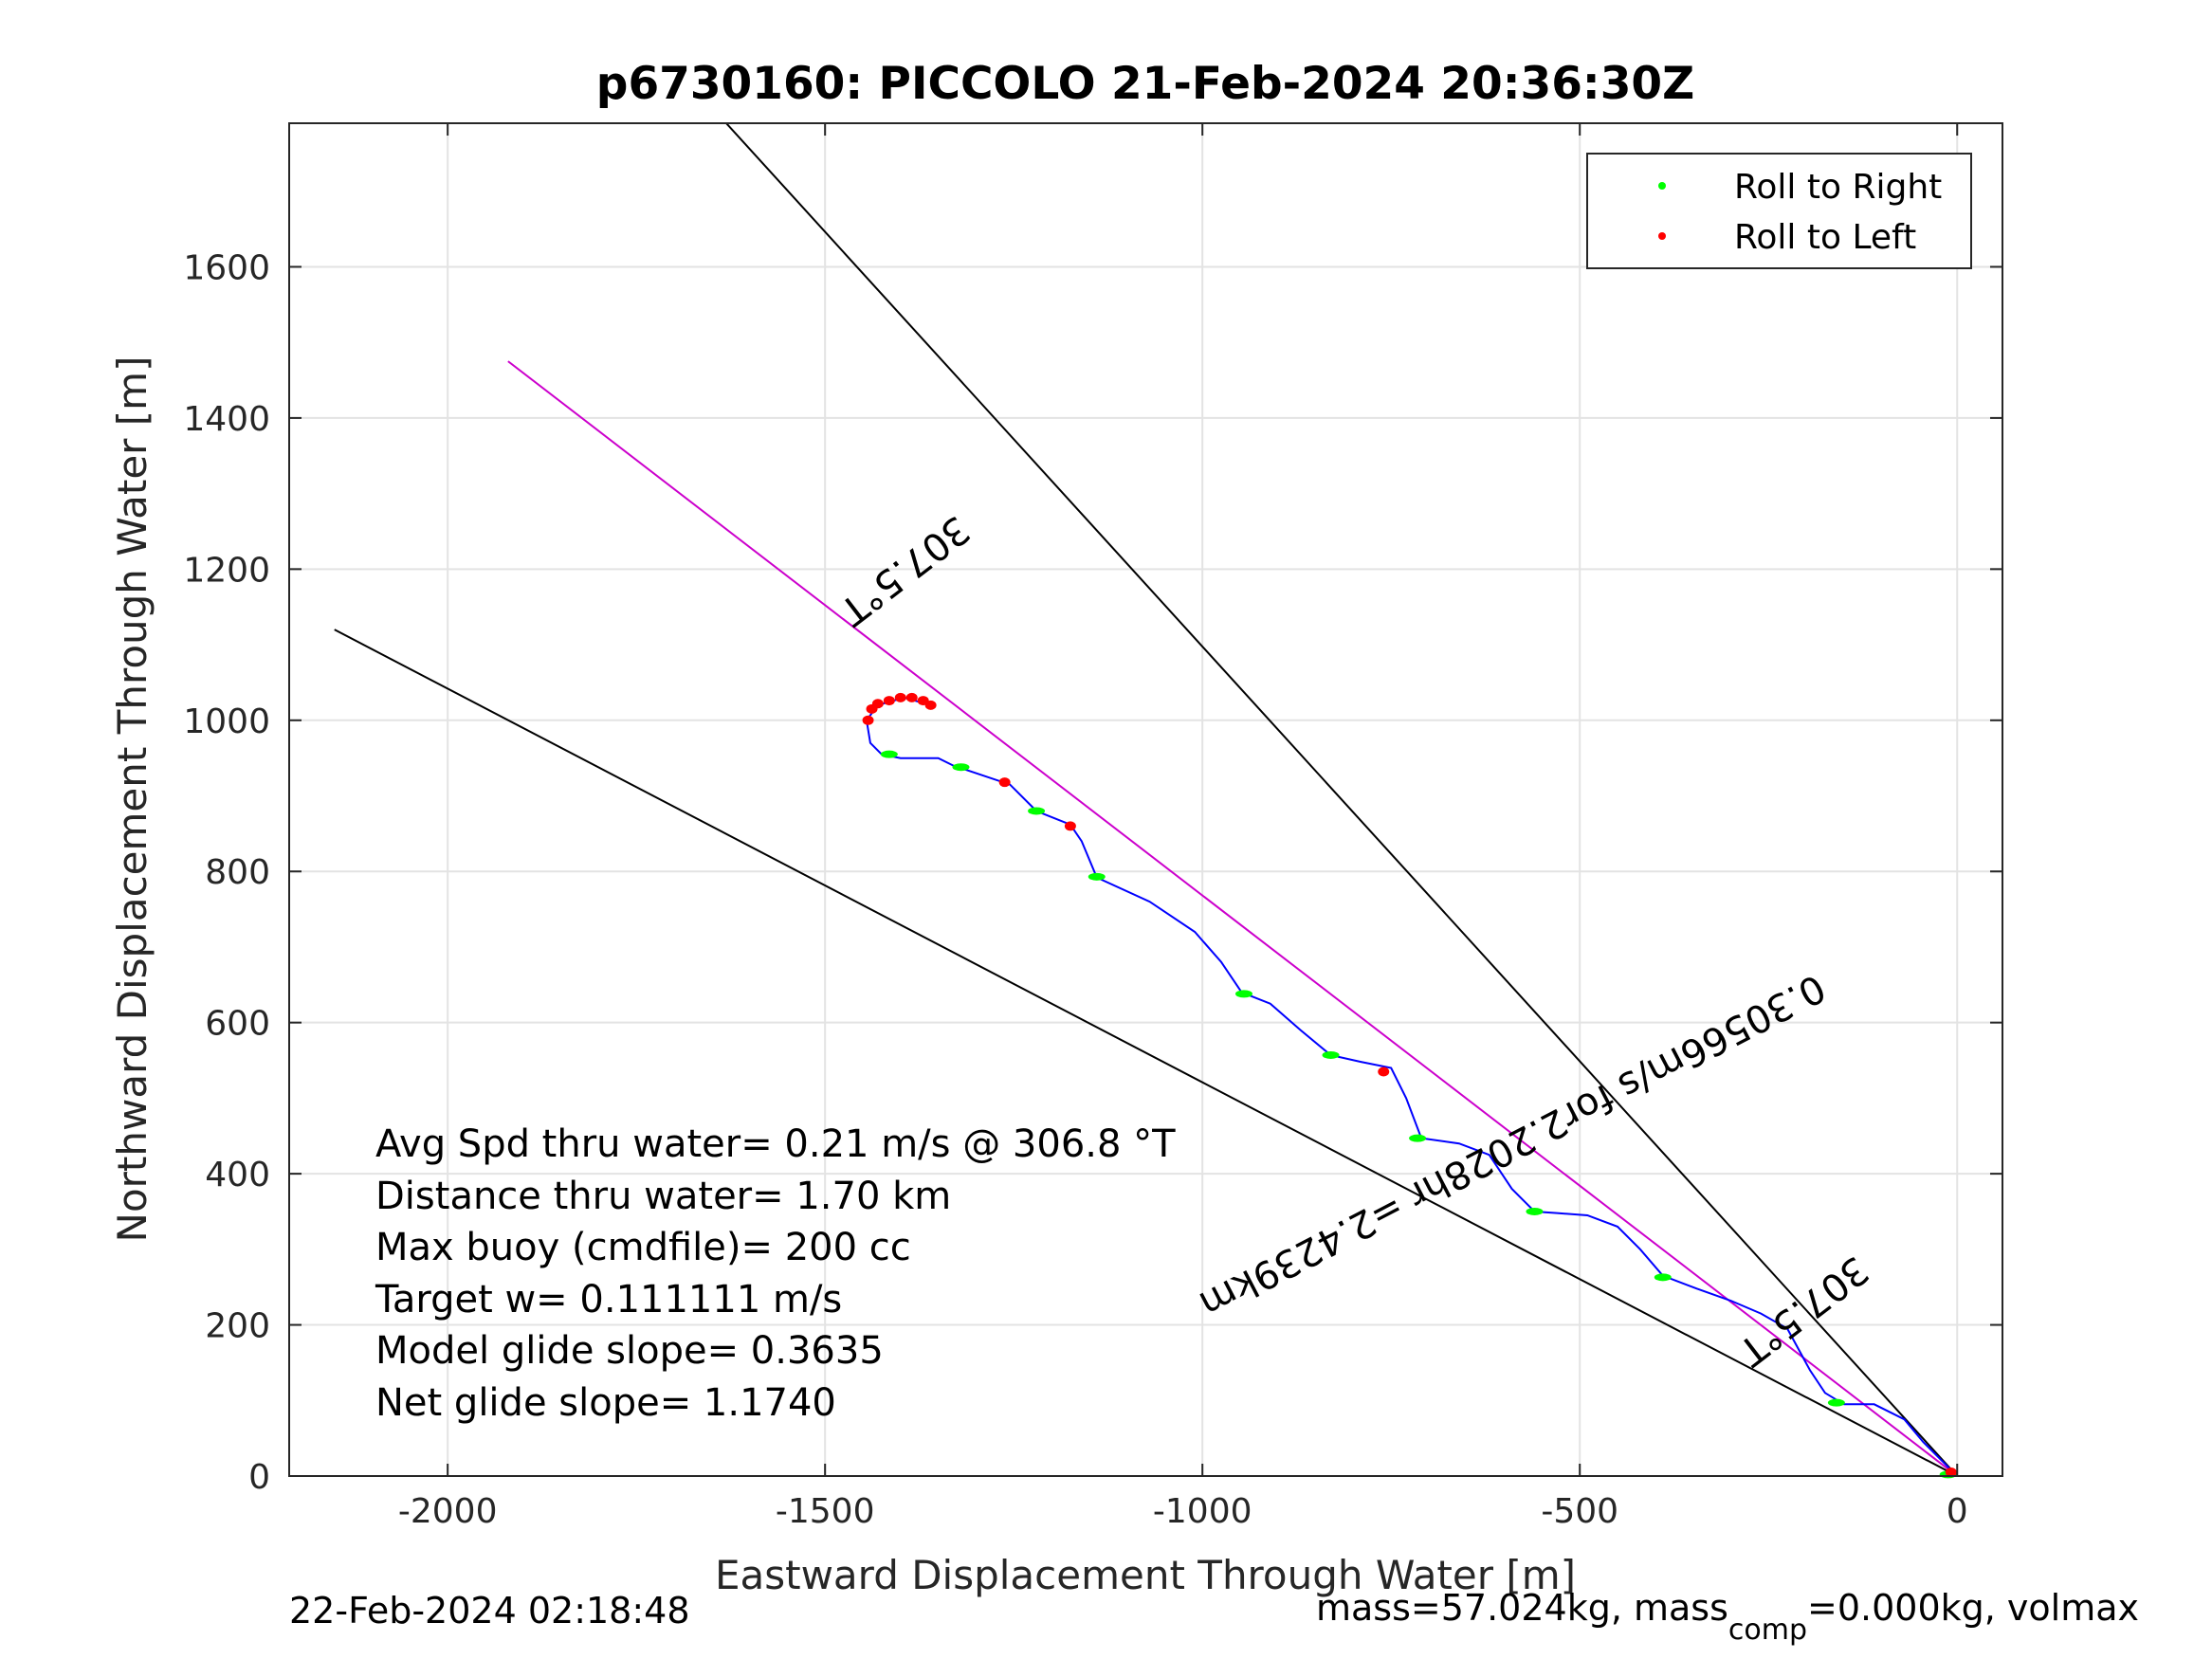  What do you see at coordinates (226, 721) in the screenshot?
I see `y-tick-label: 1000` at bounding box center [226, 721].